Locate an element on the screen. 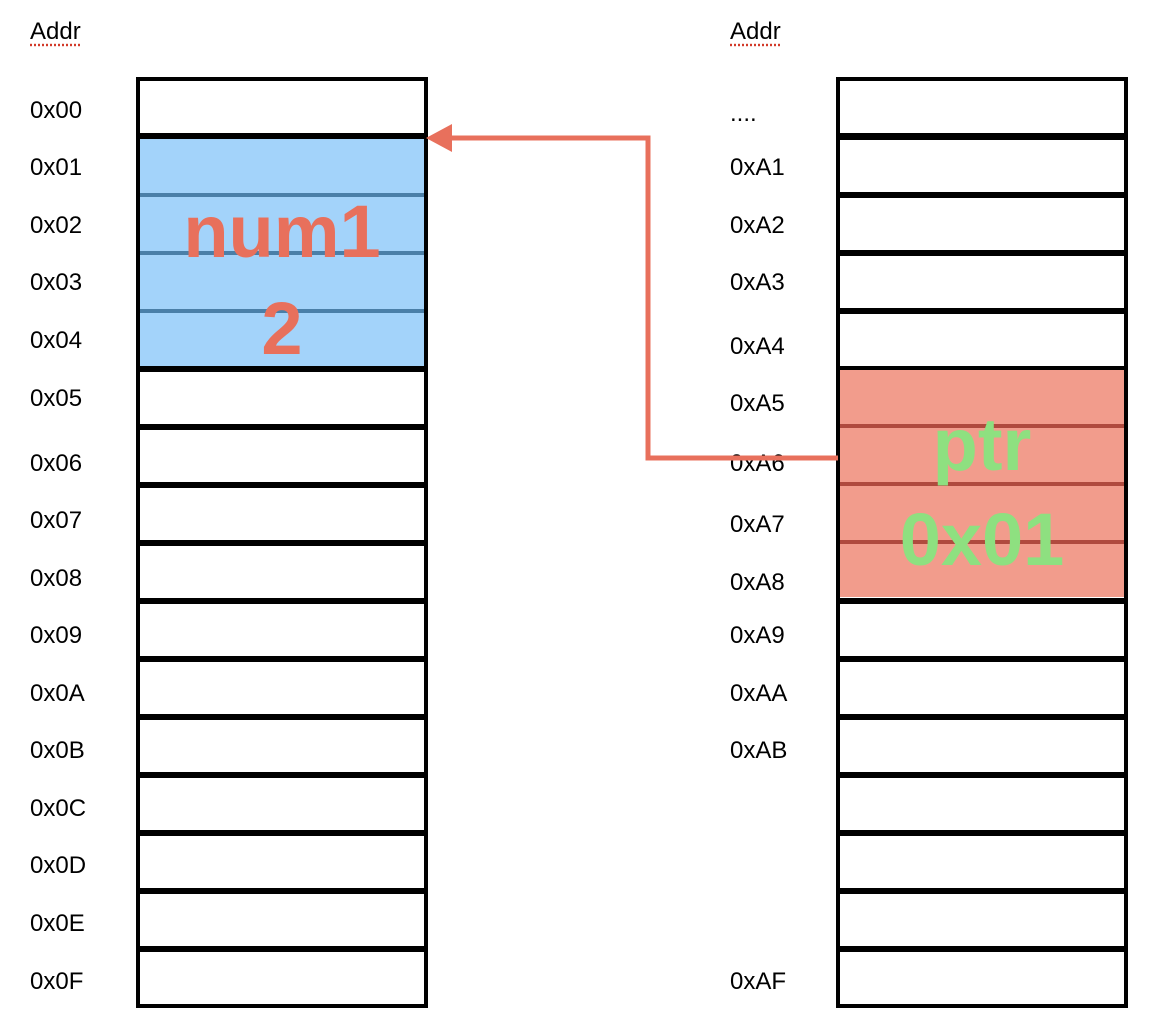 This screenshot has height=1028, width=1150. left-address-label: 0x0E is located at coordinates (57, 923).